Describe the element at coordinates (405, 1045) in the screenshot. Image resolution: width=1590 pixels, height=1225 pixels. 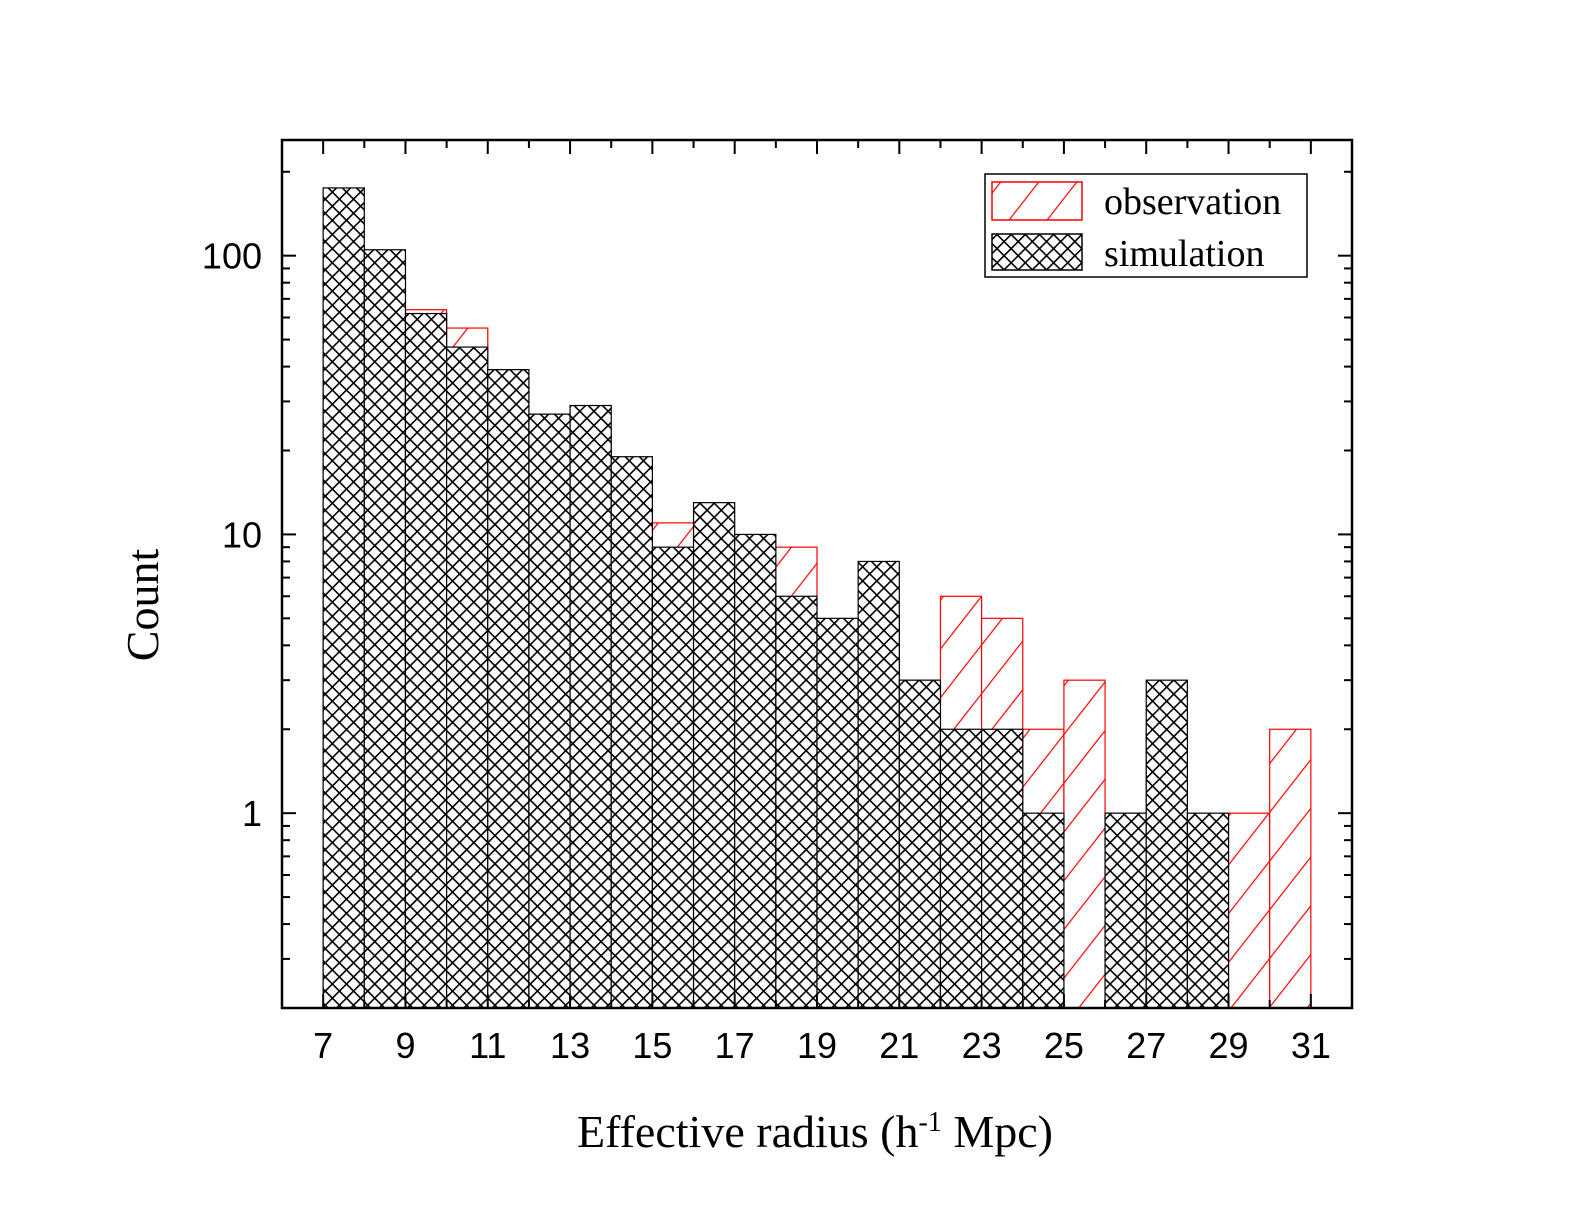
I see `x-tick-label: 9` at that location.